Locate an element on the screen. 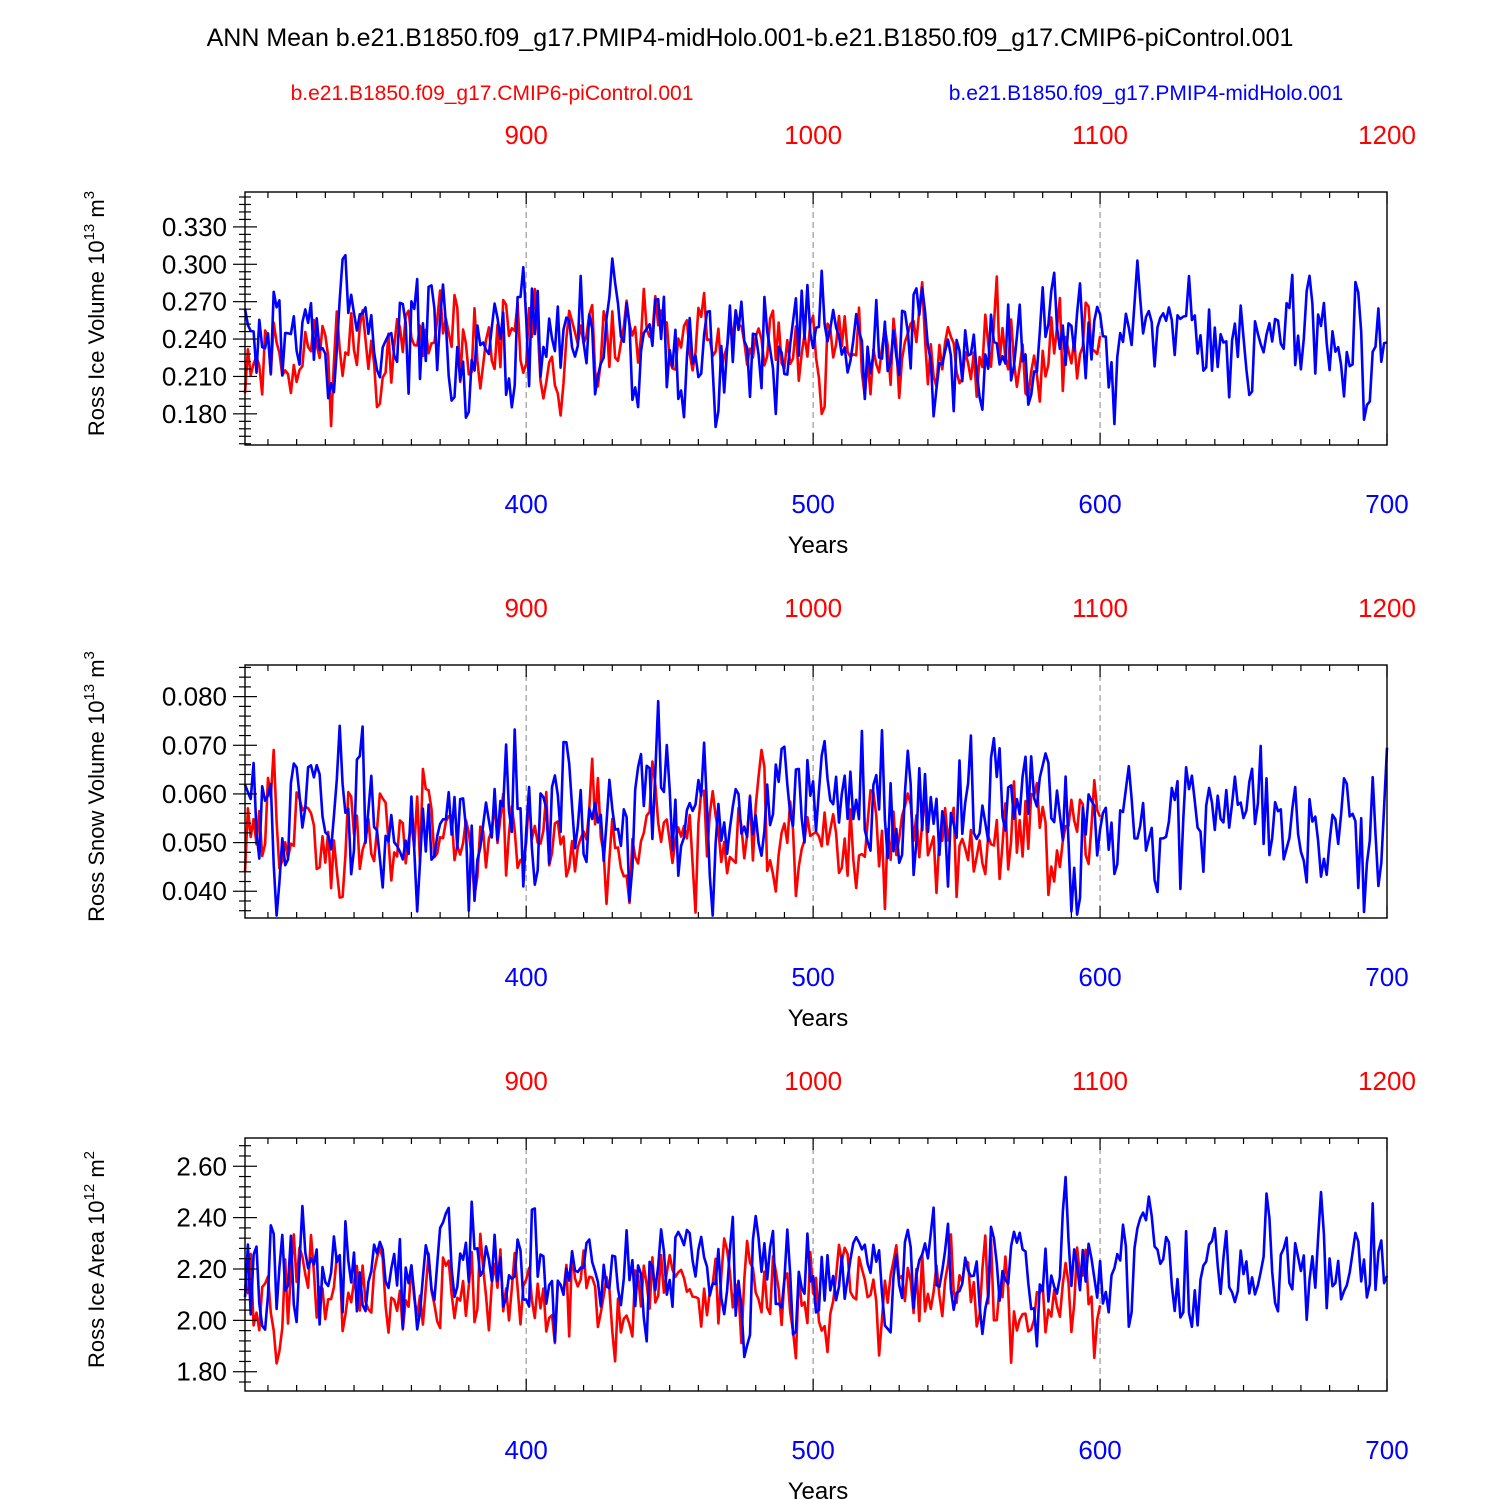 The width and height of the screenshot is (1500, 1500). y-tick-label: 0.240 is located at coordinates (194, 339).